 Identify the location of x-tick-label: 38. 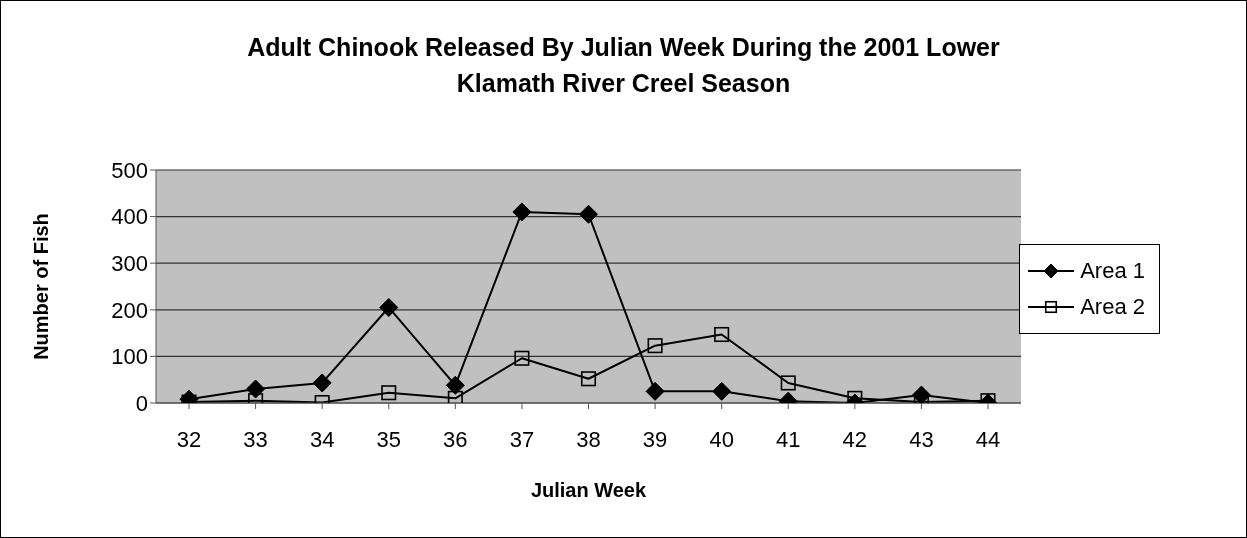
(588, 439).